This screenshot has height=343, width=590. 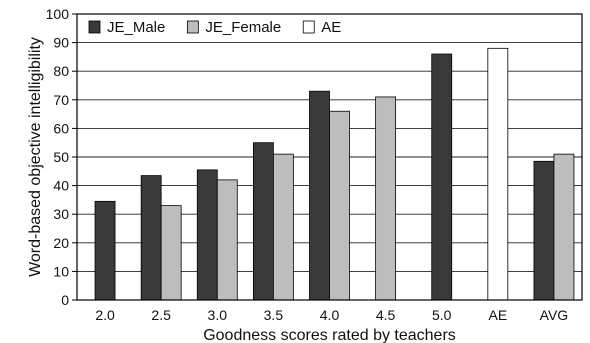 What do you see at coordinates (58, 14) in the screenshot?
I see `y-tick-label: 100` at bounding box center [58, 14].